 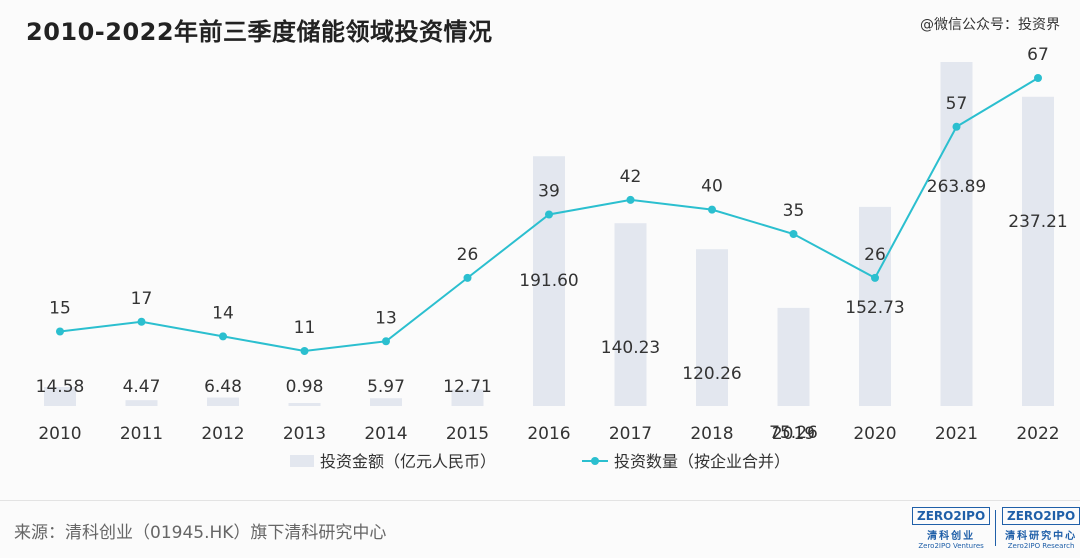 What do you see at coordinates (595, 461) in the screenshot?
I see `legend-line-marker` at bounding box center [595, 461].